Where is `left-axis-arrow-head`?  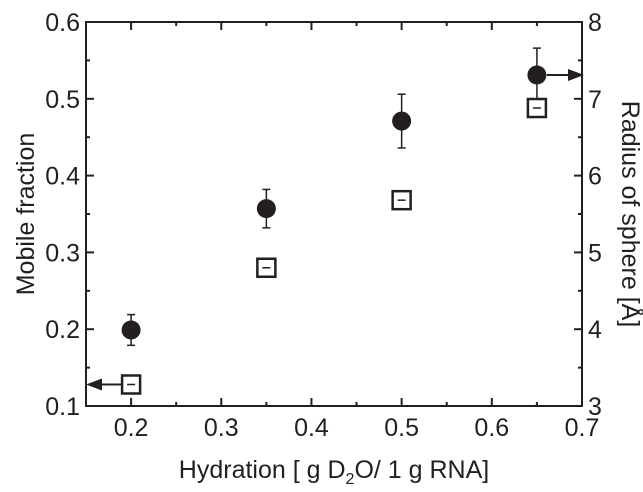 left-axis-arrow-head is located at coordinates (94, 384).